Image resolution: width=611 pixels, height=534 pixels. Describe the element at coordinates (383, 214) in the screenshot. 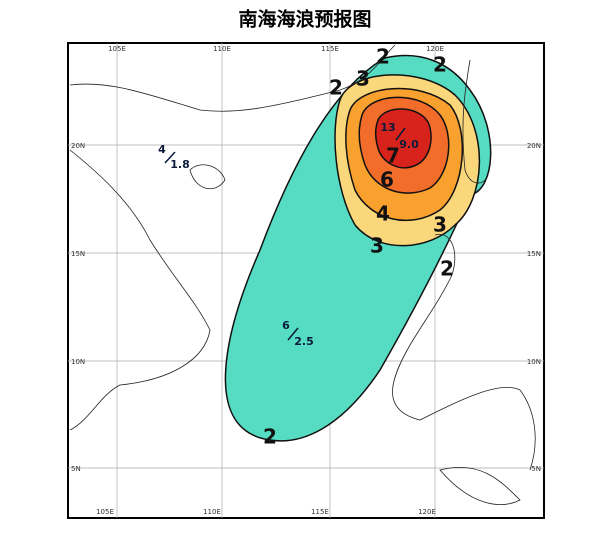

I see `contour-label: 4` at that location.